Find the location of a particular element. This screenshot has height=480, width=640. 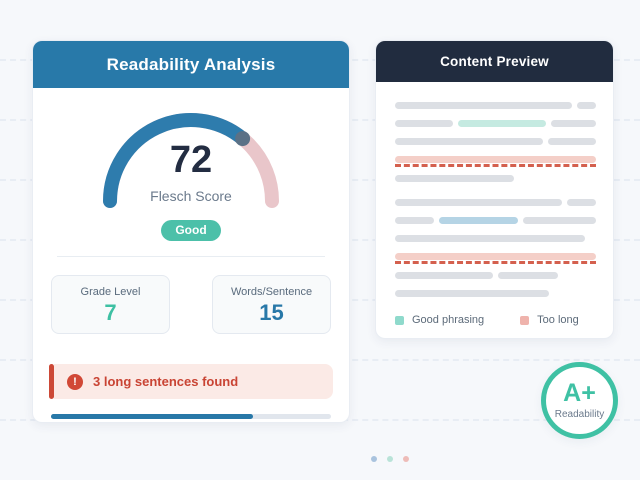

readability-progress-fill is located at coordinates (152, 416).